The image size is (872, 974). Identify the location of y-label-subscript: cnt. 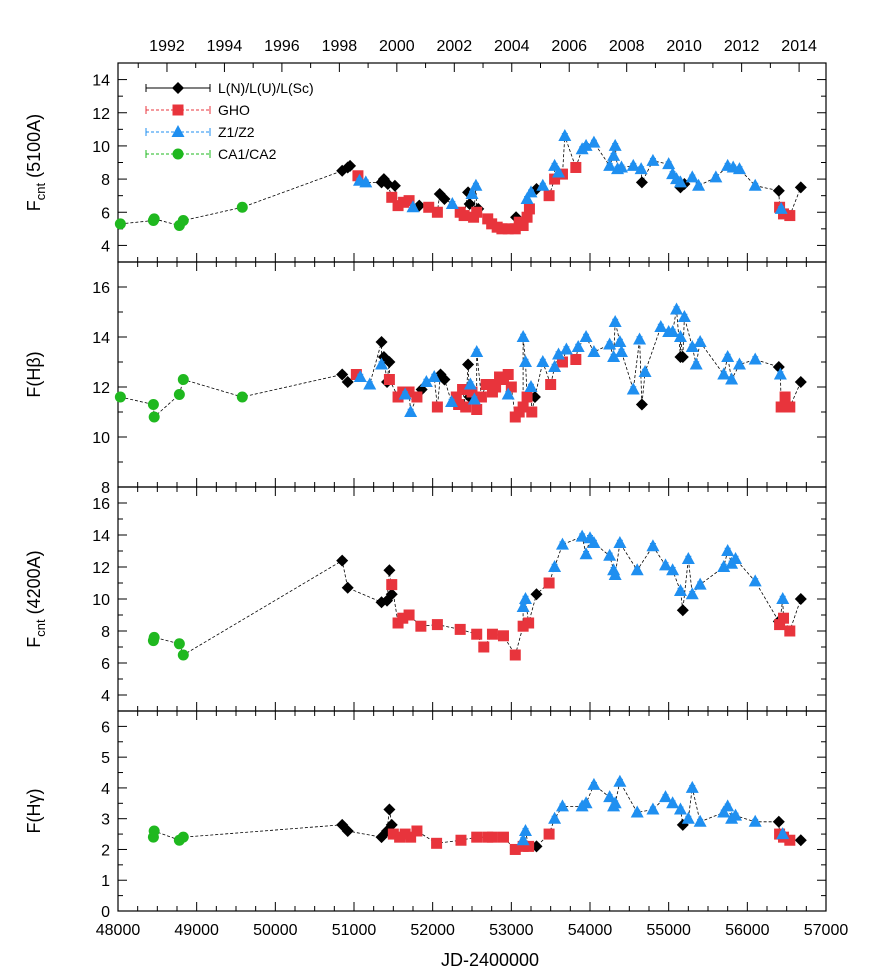
(40, 628).